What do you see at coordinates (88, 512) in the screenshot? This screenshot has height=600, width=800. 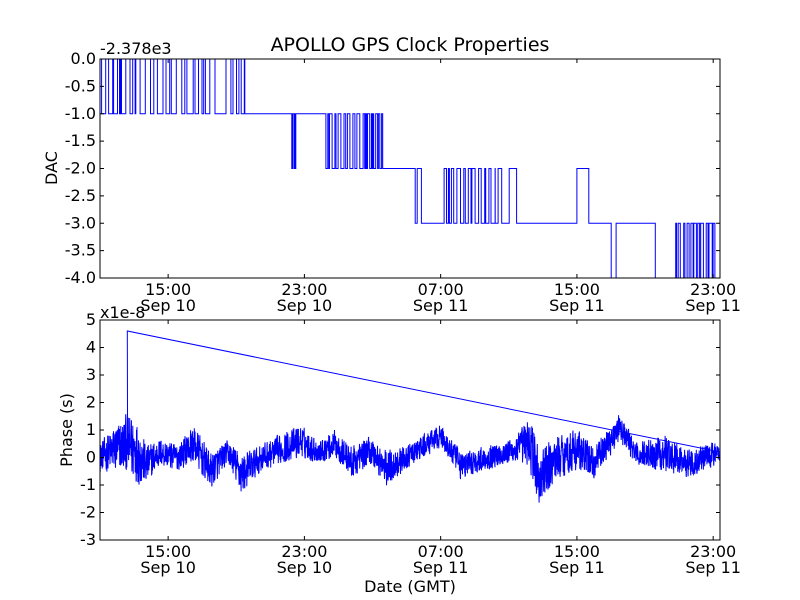 I see `phase-y-tick-label: -2` at bounding box center [88, 512].